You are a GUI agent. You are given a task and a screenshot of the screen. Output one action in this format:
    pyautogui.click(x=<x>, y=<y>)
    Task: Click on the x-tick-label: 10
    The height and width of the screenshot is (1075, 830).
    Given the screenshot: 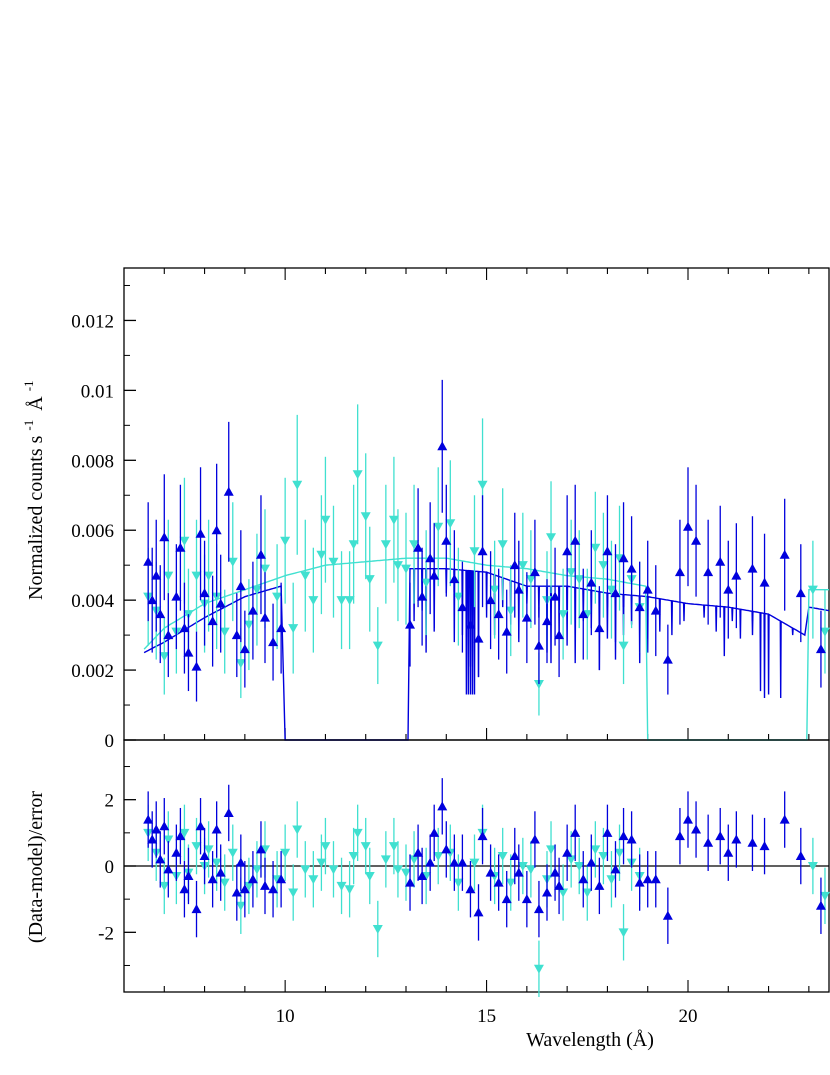 What is the action you would take?
    pyautogui.click(x=285, y=1016)
    